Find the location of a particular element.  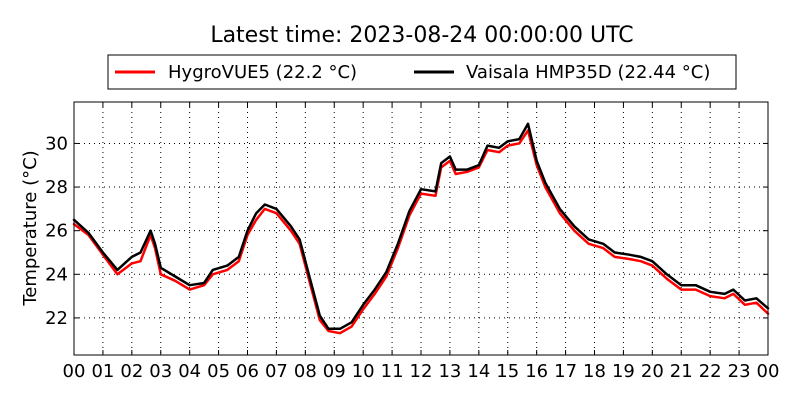

y-tick-label: 24 is located at coordinates (56, 274).